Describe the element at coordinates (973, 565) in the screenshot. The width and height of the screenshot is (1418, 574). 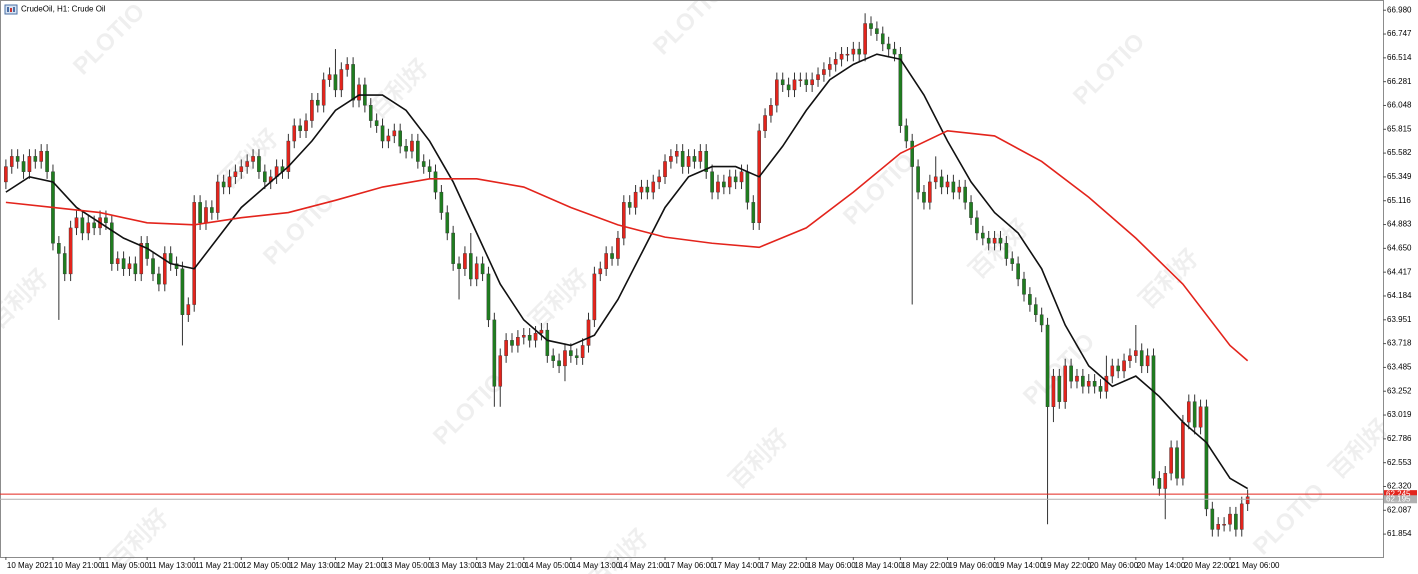
I see `x-tick-label: 19 May 06:00` at that location.